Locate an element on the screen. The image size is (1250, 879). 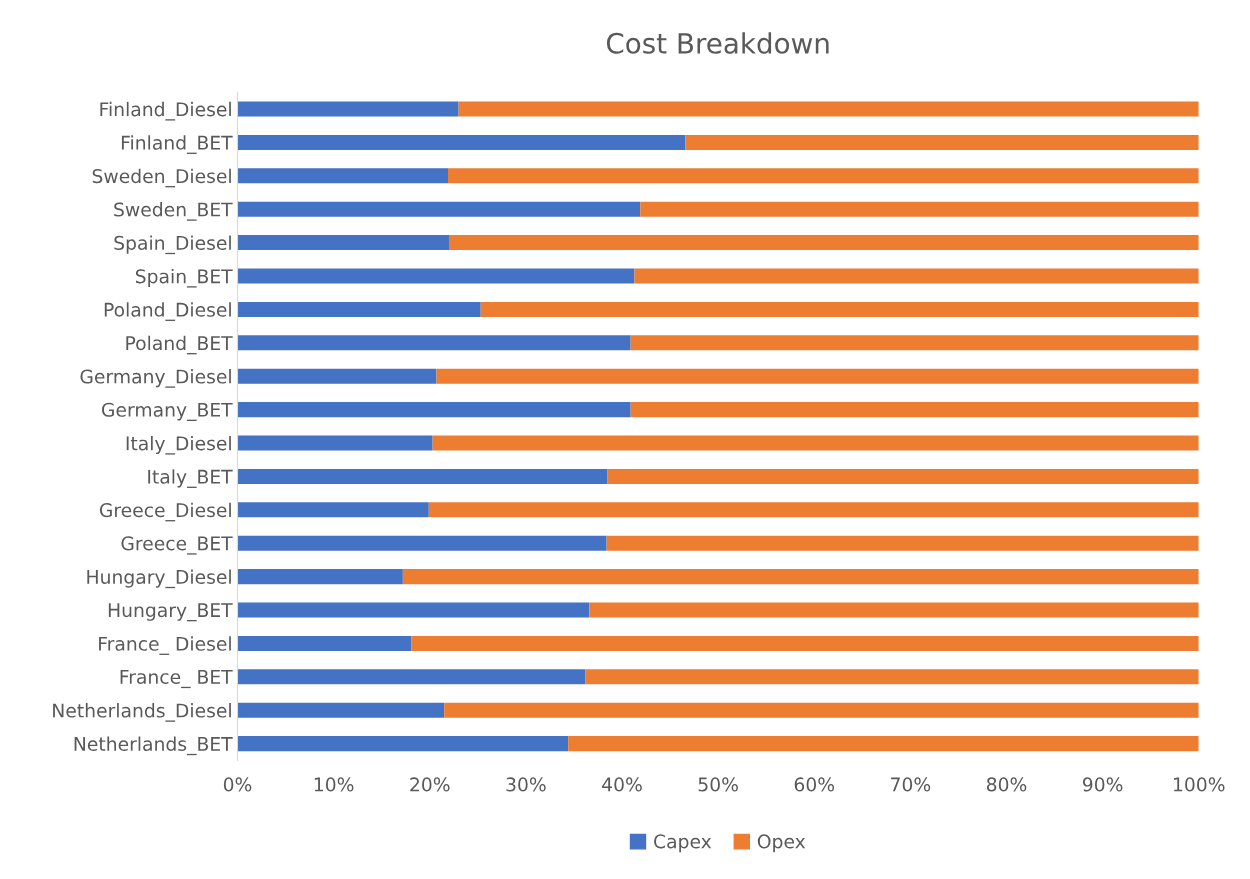
x-tick-label: 50% is located at coordinates (718, 784).